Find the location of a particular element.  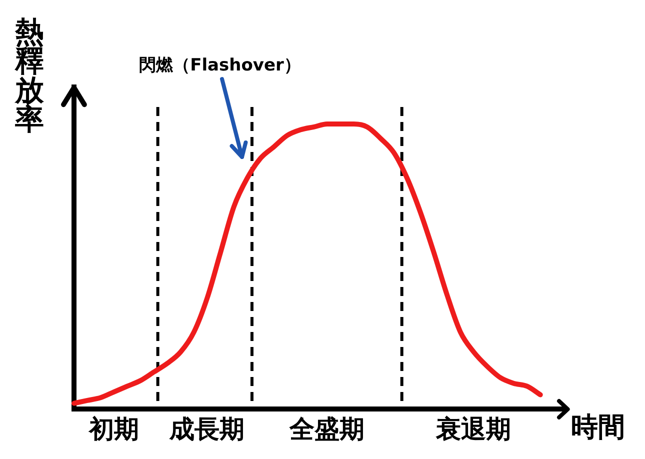

x-axis-title: 時間 is located at coordinates (598, 427).